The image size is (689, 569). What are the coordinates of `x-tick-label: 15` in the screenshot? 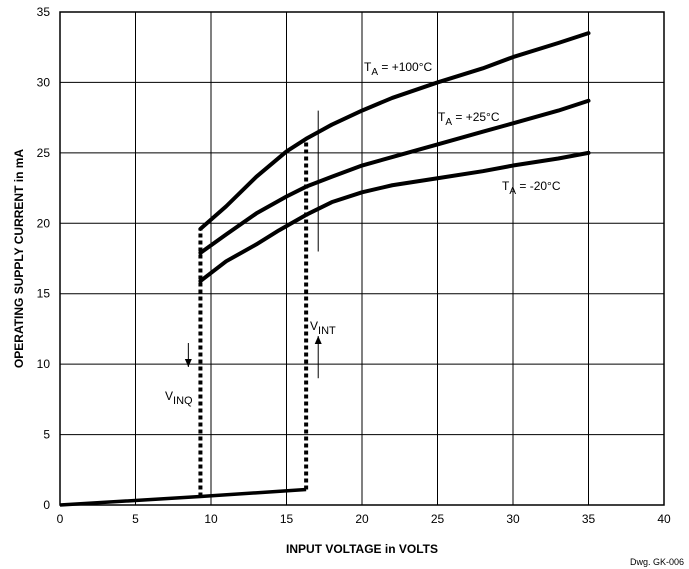 It's located at (287, 519).